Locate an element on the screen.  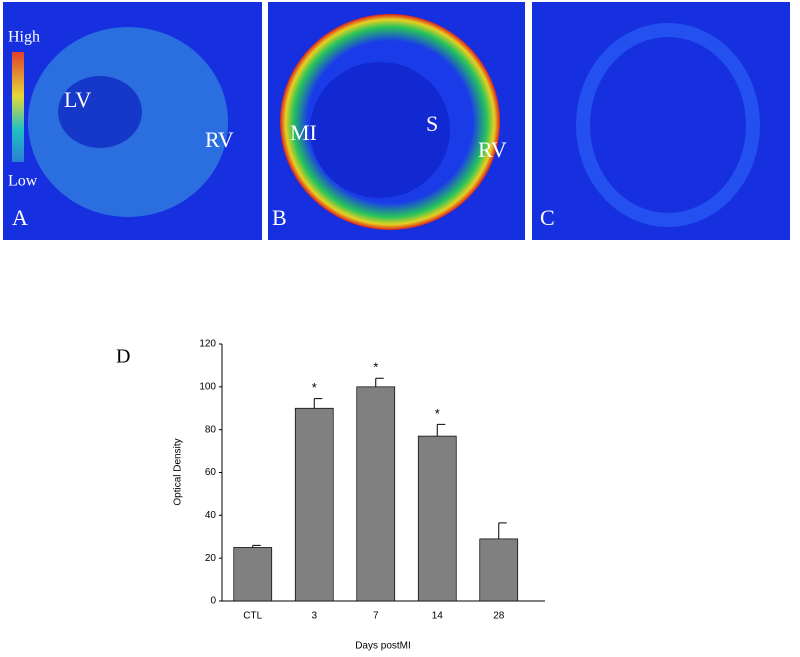
panel-c: C is located at coordinates (661, 121).